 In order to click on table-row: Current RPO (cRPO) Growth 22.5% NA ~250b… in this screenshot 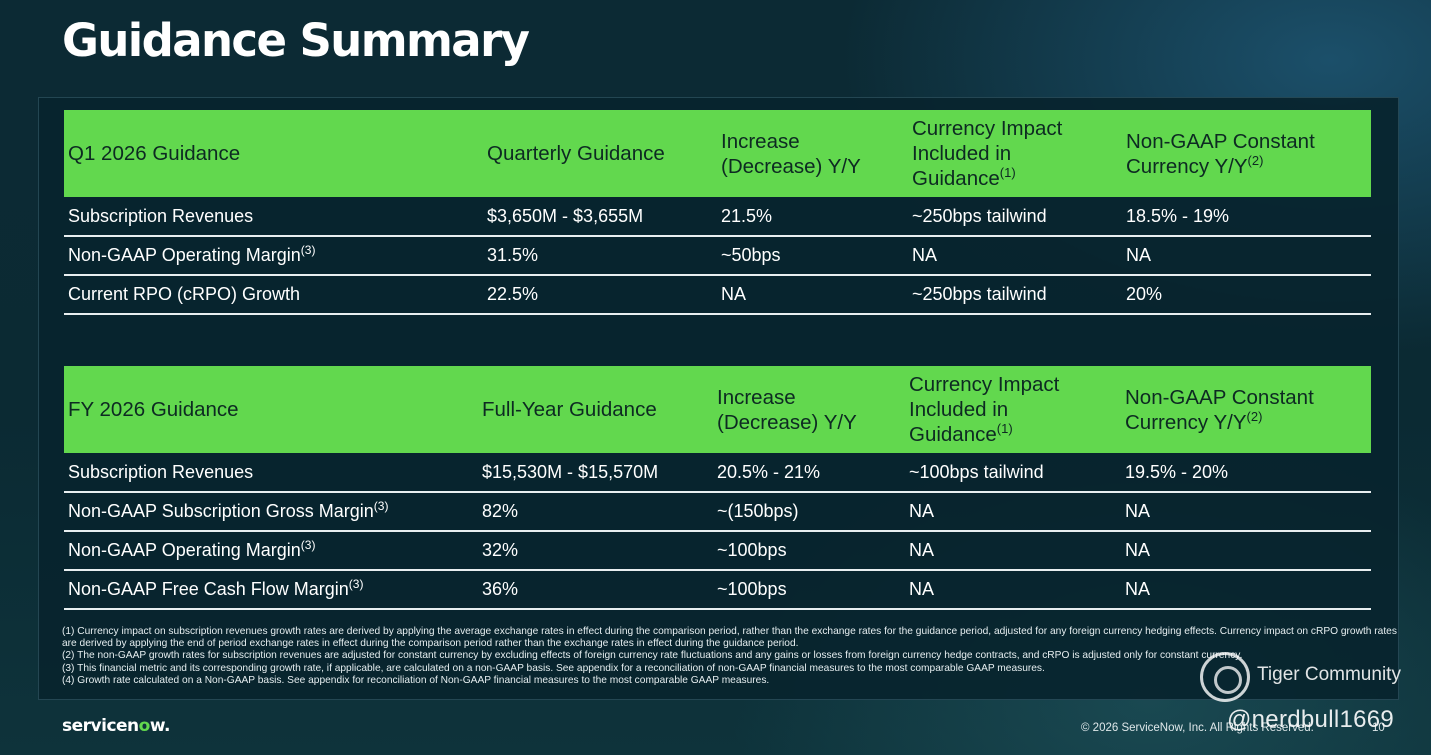, I will do `click(717, 295)`.